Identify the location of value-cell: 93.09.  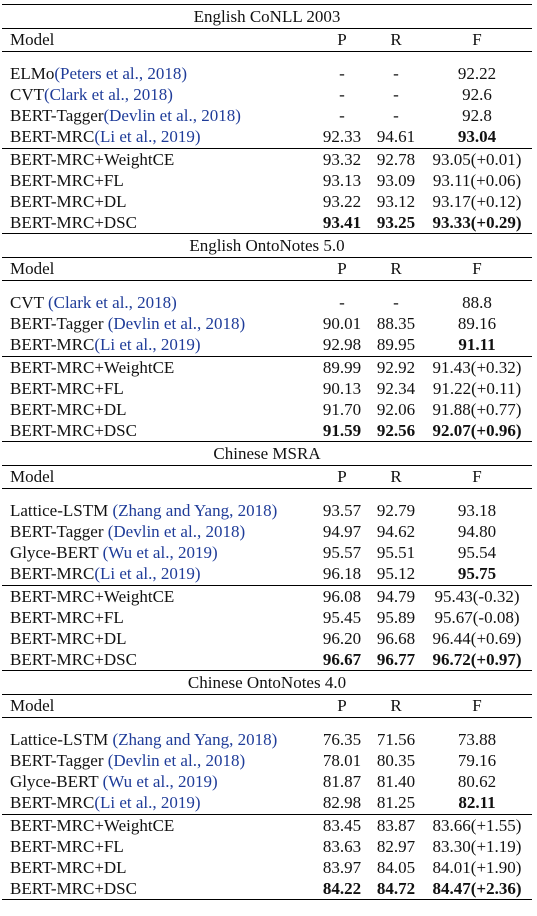
(396, 180).